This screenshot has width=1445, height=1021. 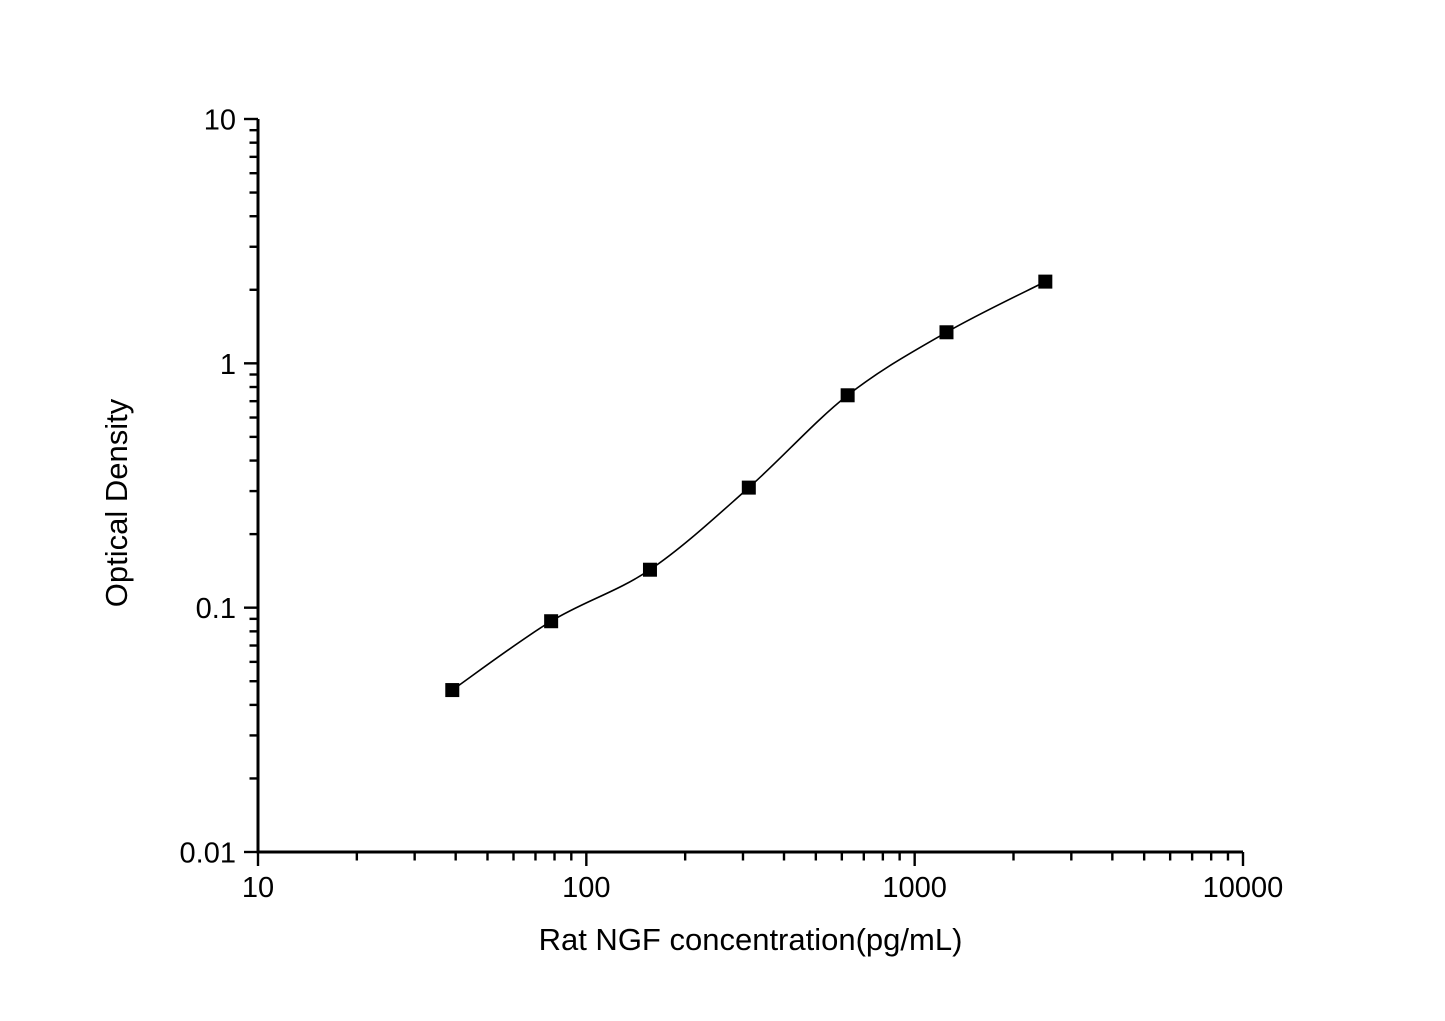 I want to click on x-tick-label: 1000, so click(x=914, y=888).